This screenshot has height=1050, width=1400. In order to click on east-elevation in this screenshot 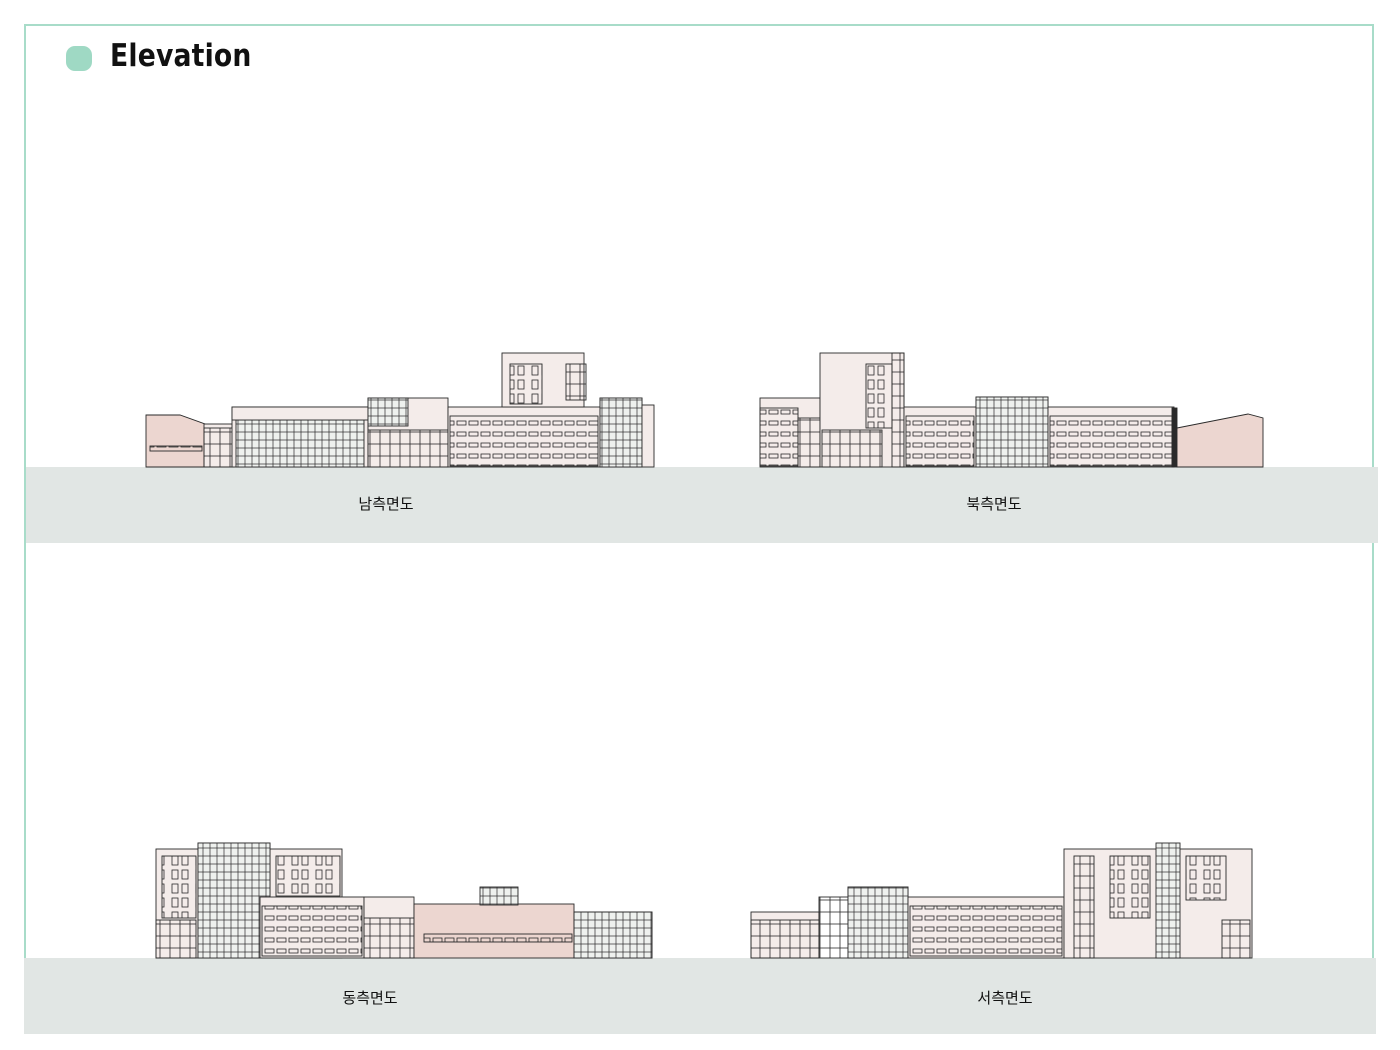, I will do `click(404, 900)`.